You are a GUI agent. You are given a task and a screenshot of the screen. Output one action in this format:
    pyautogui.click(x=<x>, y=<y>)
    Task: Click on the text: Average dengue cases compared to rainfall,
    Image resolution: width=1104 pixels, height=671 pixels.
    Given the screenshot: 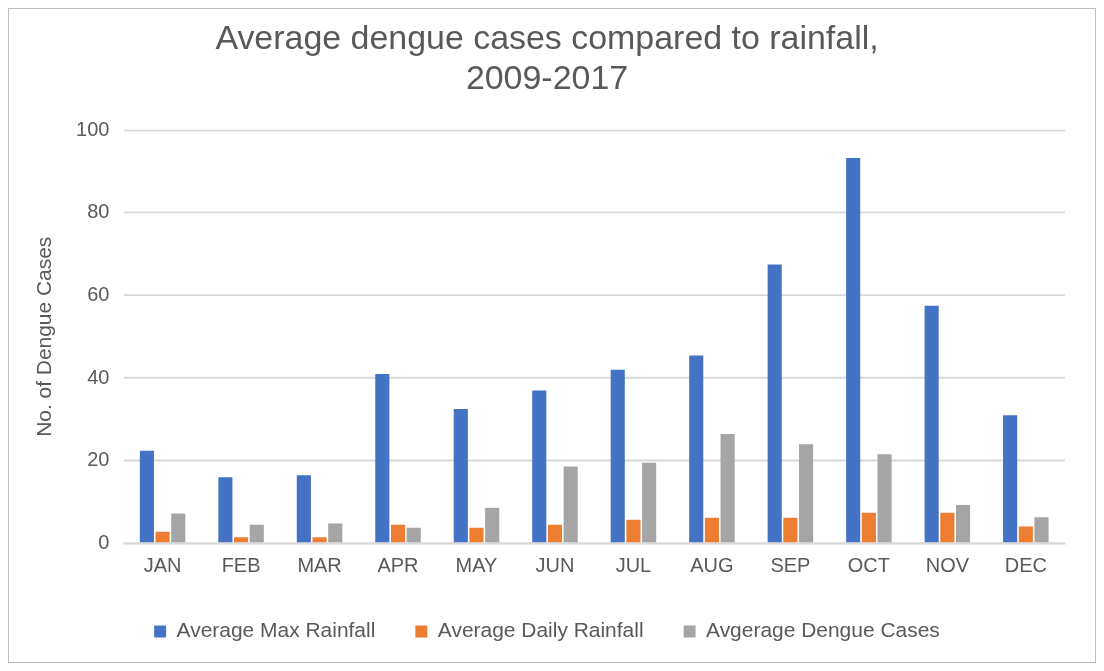 What is the action you would take?
    pyautogui.click(x=547, y=36)
    